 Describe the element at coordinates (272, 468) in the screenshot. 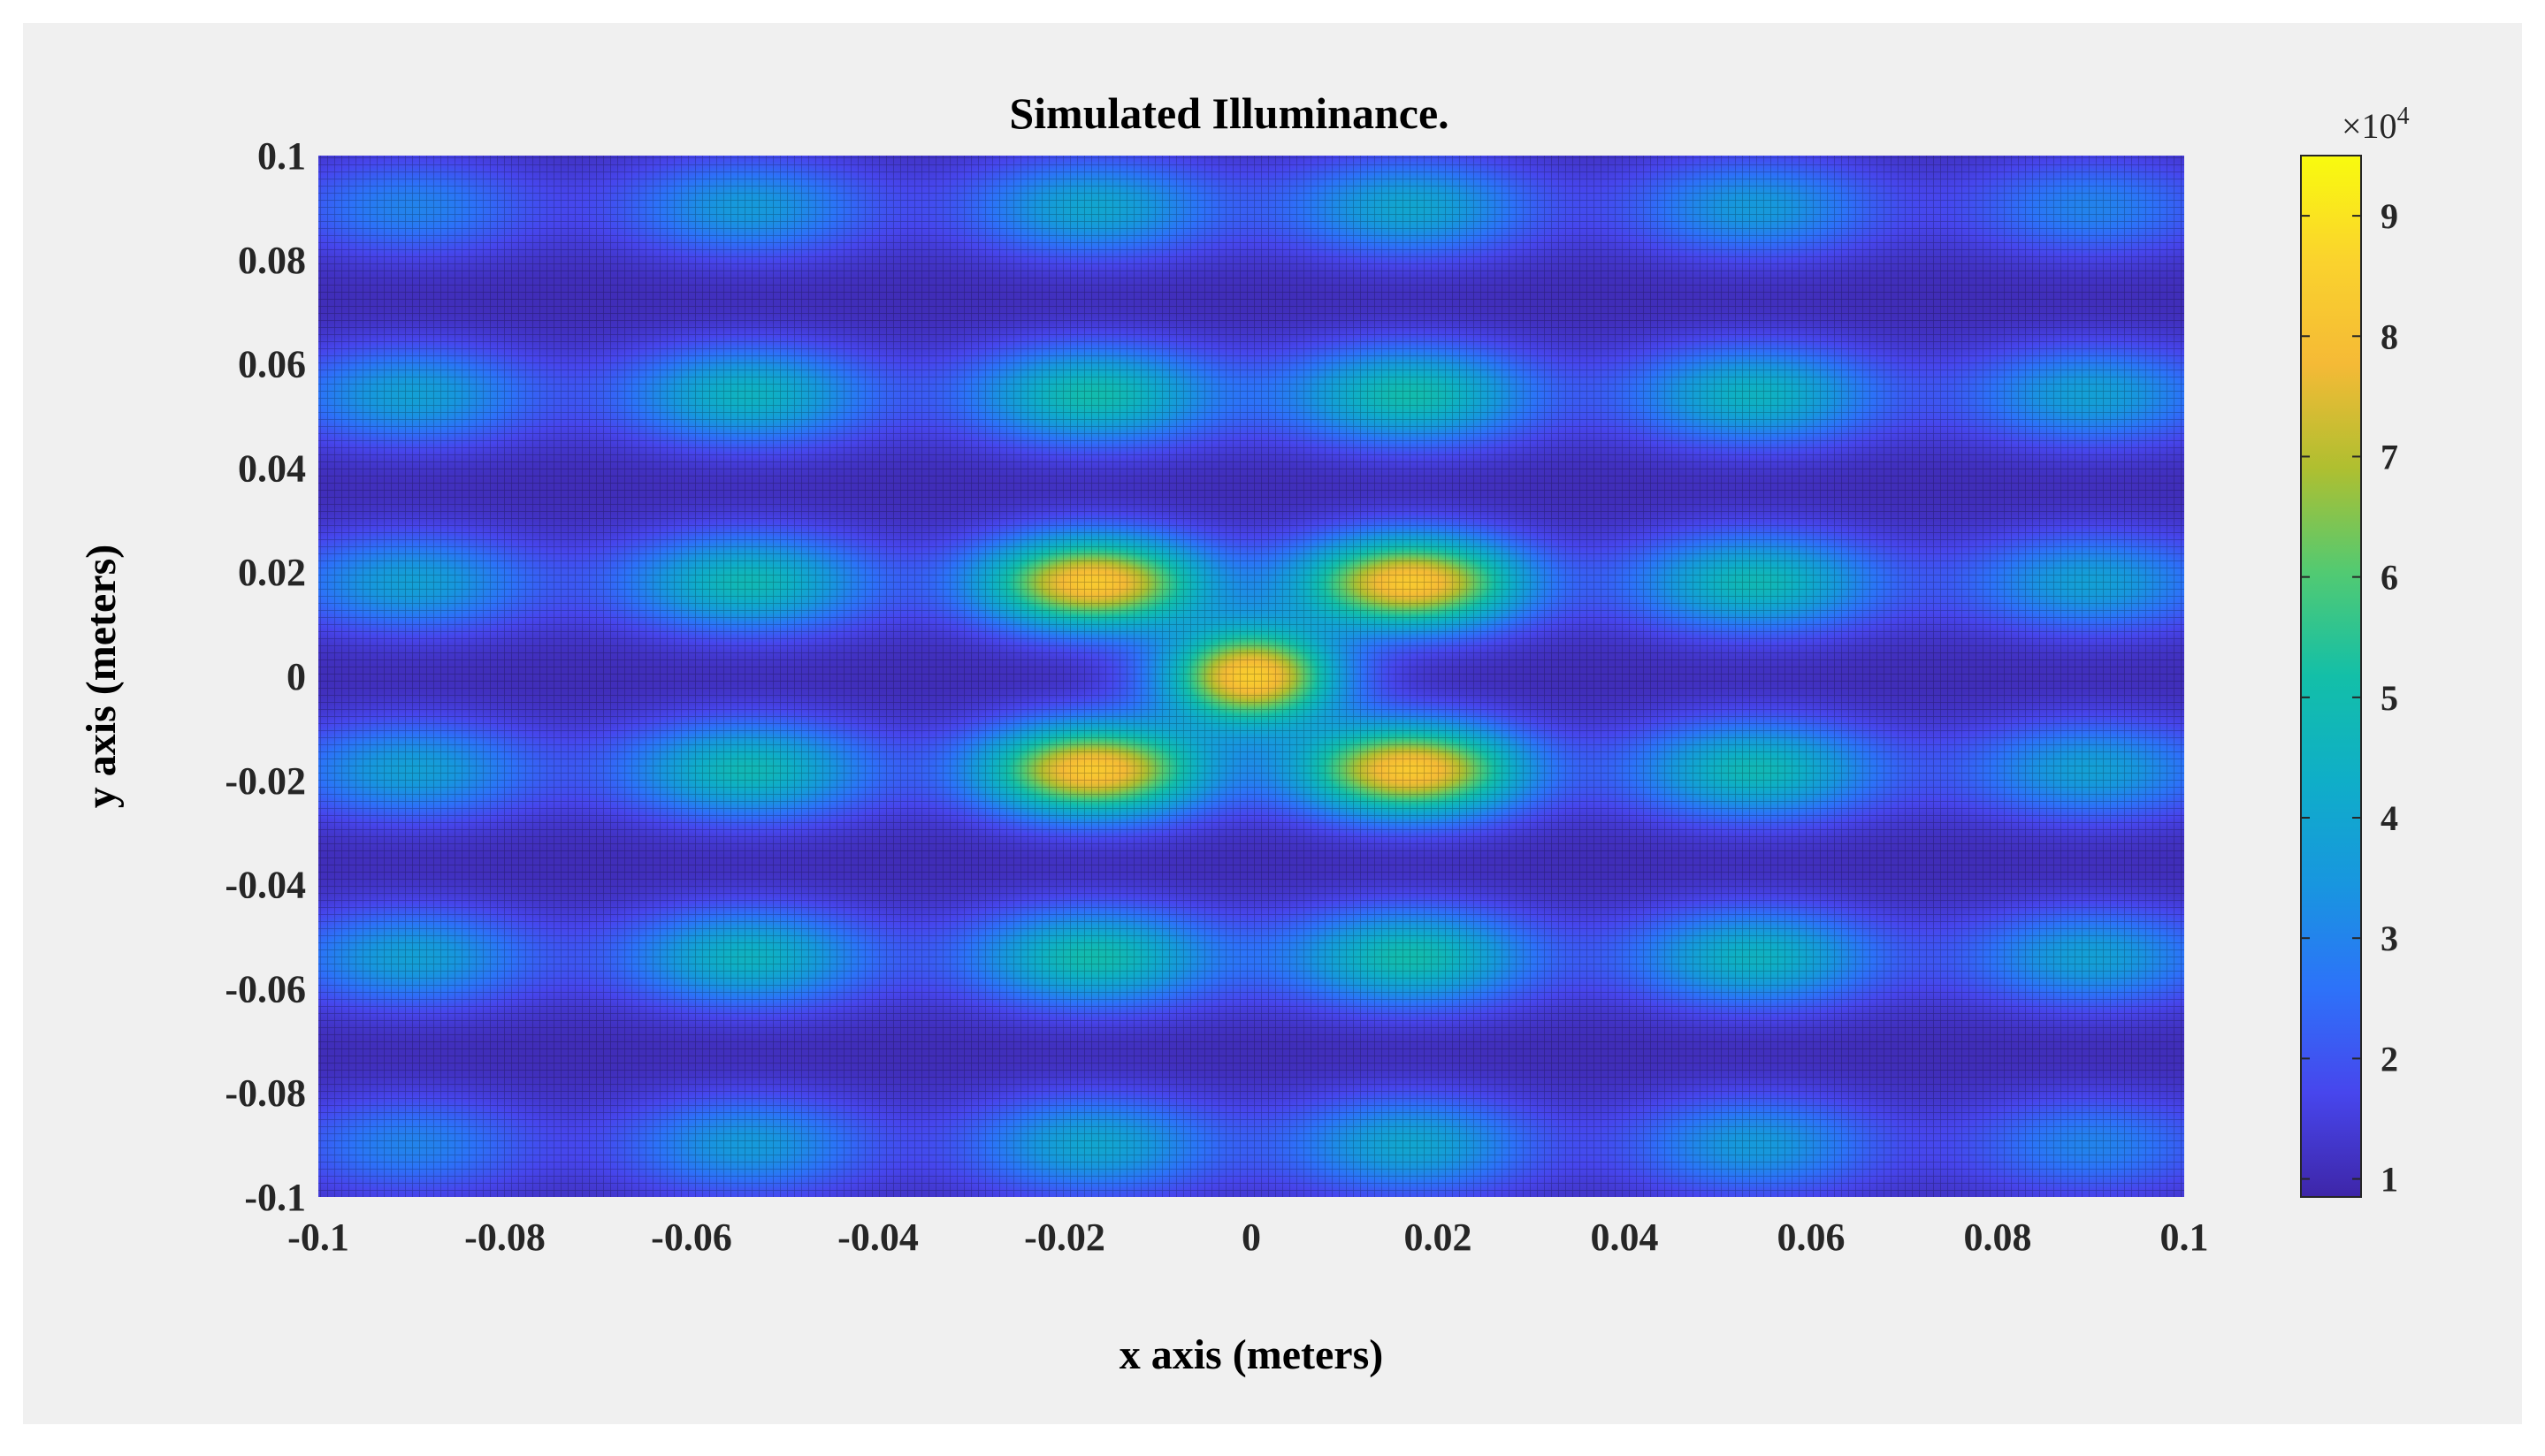

I see `y-tick-label: 0.04` at that location.